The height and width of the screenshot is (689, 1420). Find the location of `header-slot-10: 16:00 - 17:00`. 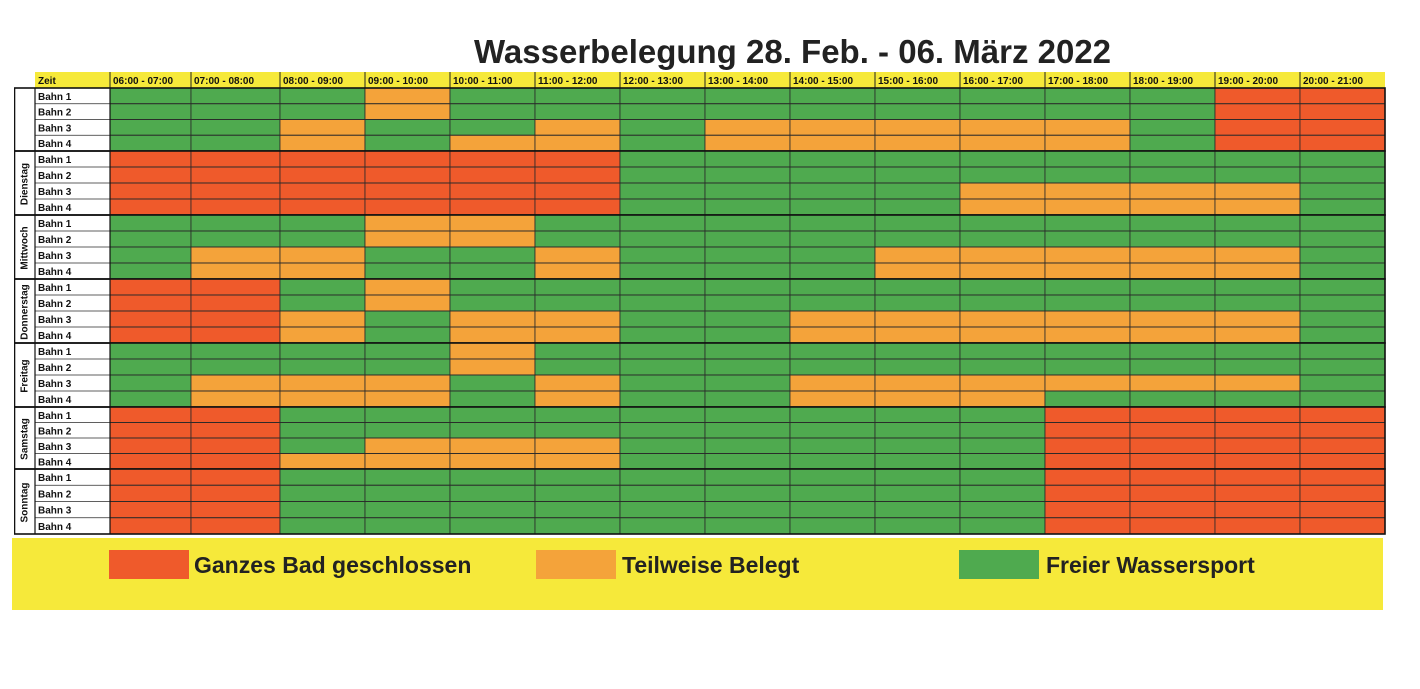

header-slot-10: 16:00 - 17:00 is located at coordinates (993, 81).